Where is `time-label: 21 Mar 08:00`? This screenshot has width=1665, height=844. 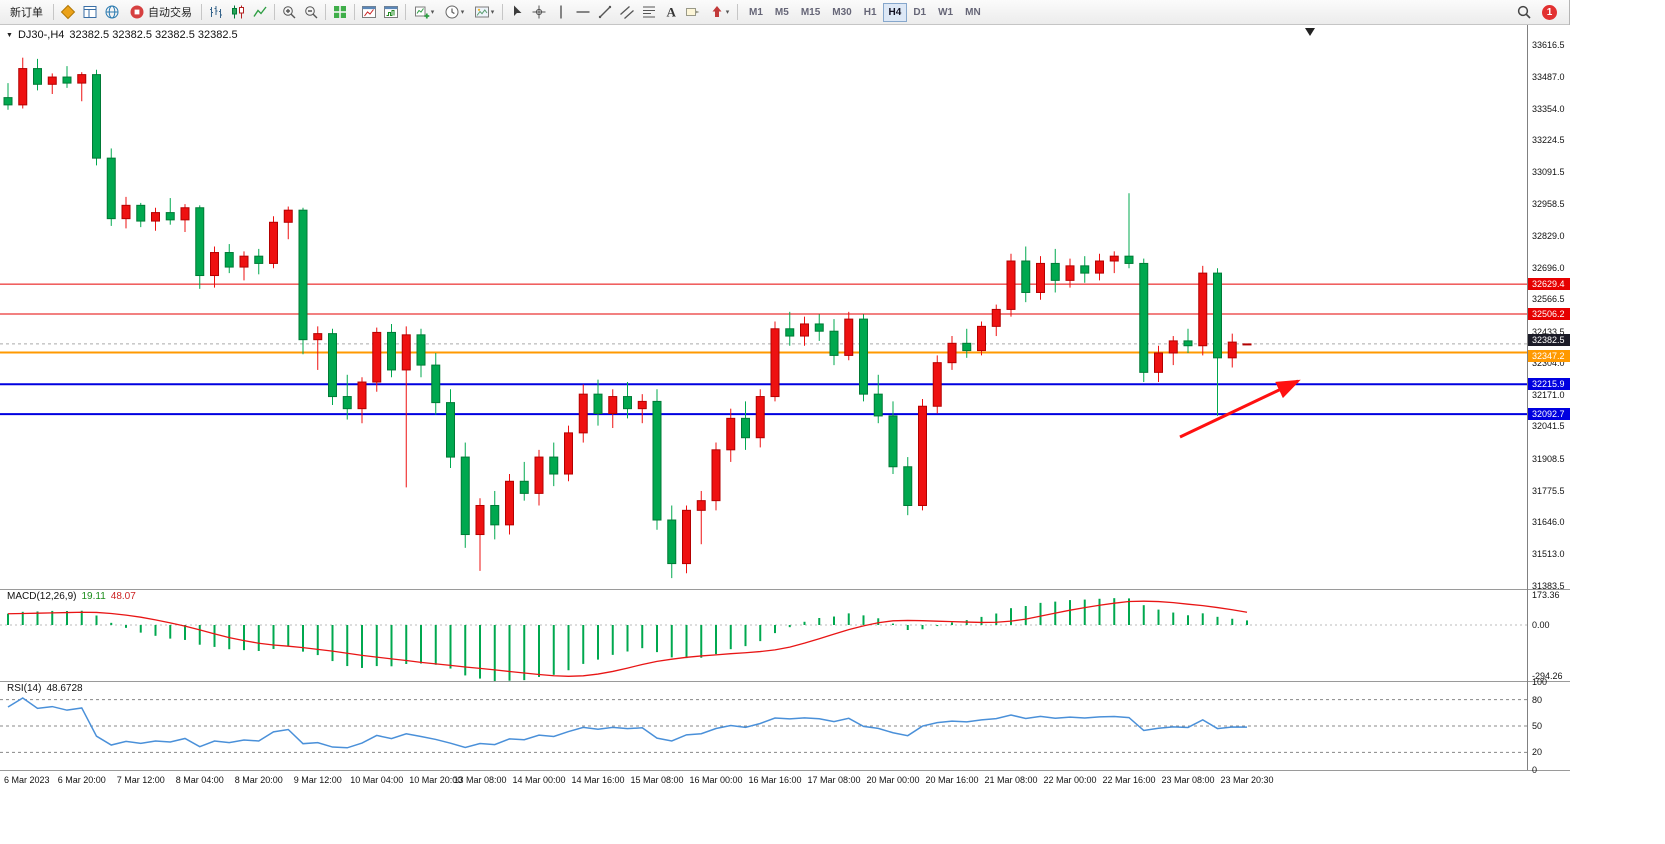 time-label: 21 Mar 08:00 is located at coordinates (1011, 780).